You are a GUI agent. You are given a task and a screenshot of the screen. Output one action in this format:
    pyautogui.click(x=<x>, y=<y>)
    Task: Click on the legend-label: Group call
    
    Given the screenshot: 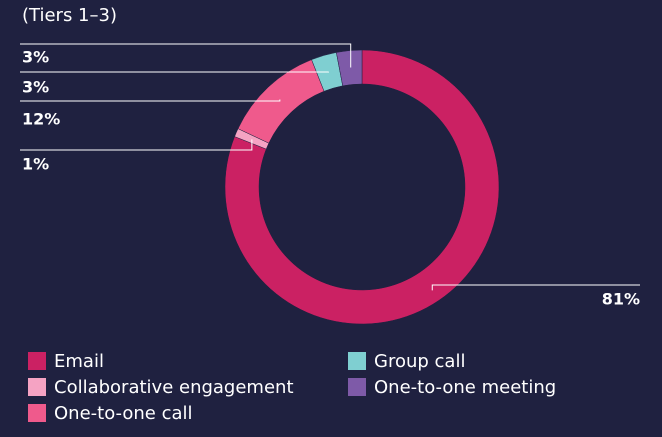 What is the action you would take?
    pyautogui.click(x=419, y=361)
    